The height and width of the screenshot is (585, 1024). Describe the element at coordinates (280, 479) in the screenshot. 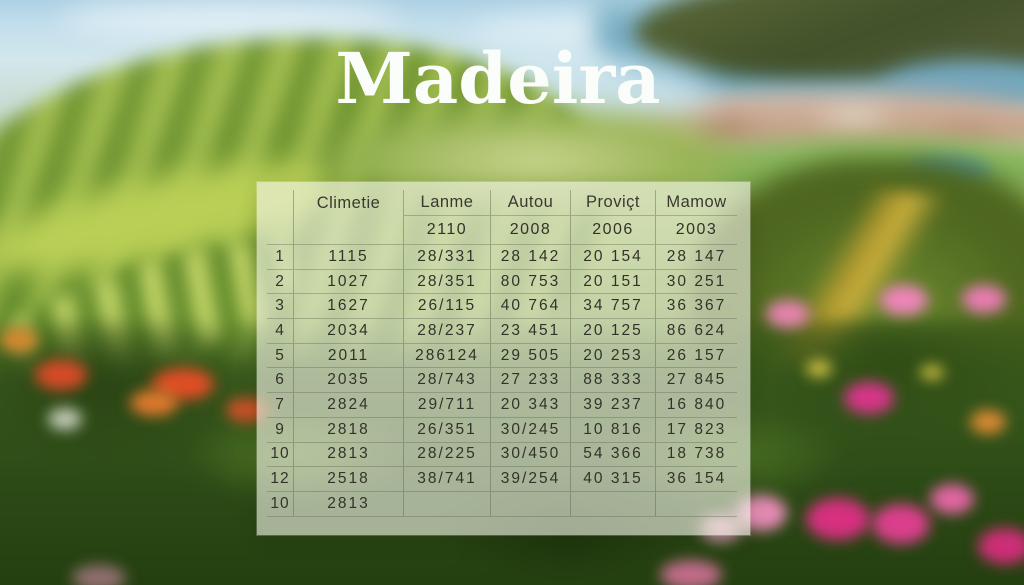

I see `row-number: 12` at that location.